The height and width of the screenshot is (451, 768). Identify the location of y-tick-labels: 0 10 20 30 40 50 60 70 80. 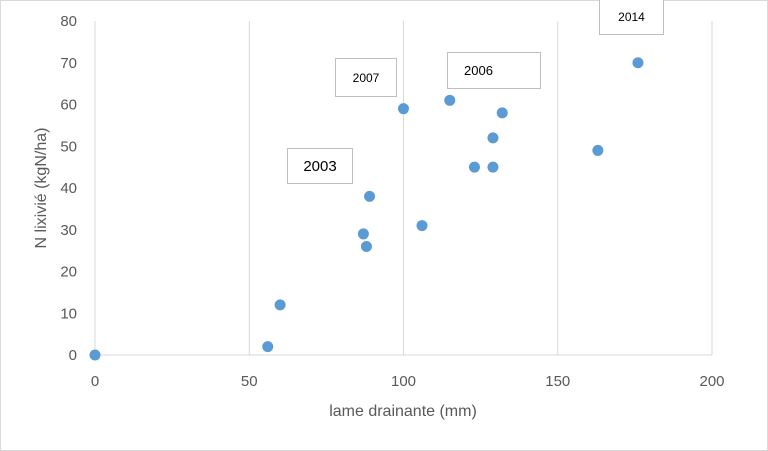
(68, 188).